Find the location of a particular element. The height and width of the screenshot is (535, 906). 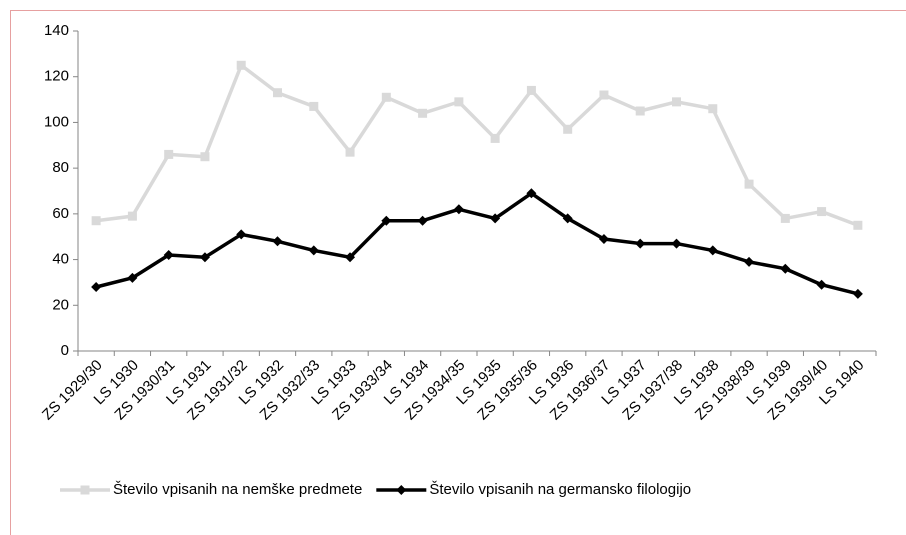

legend-label: Število vpisanih na germansko filologijo is located at coordinates (560, 489).